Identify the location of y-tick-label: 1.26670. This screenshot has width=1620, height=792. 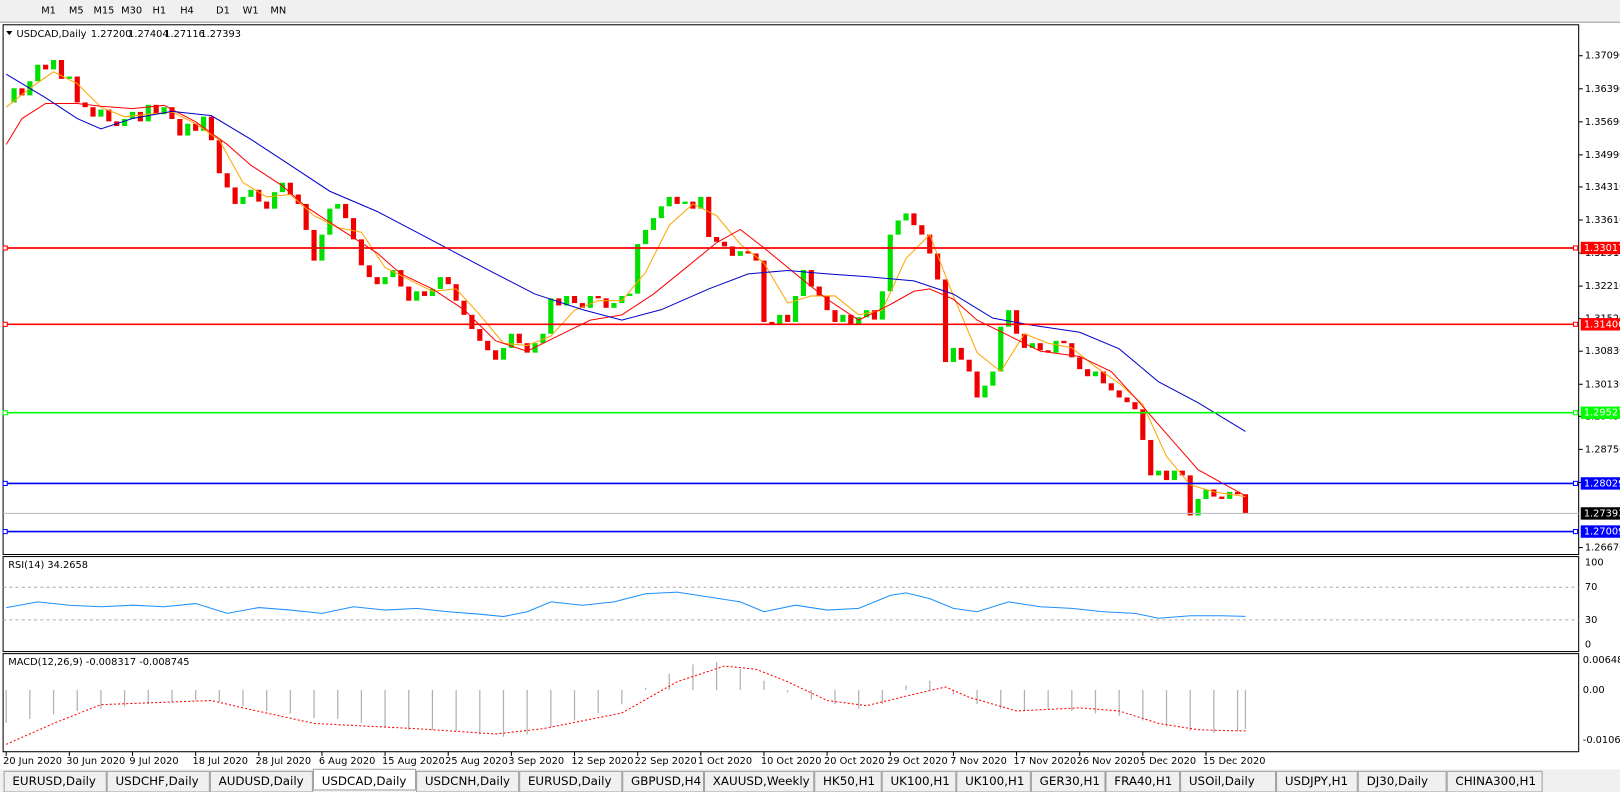
(1602, 548).